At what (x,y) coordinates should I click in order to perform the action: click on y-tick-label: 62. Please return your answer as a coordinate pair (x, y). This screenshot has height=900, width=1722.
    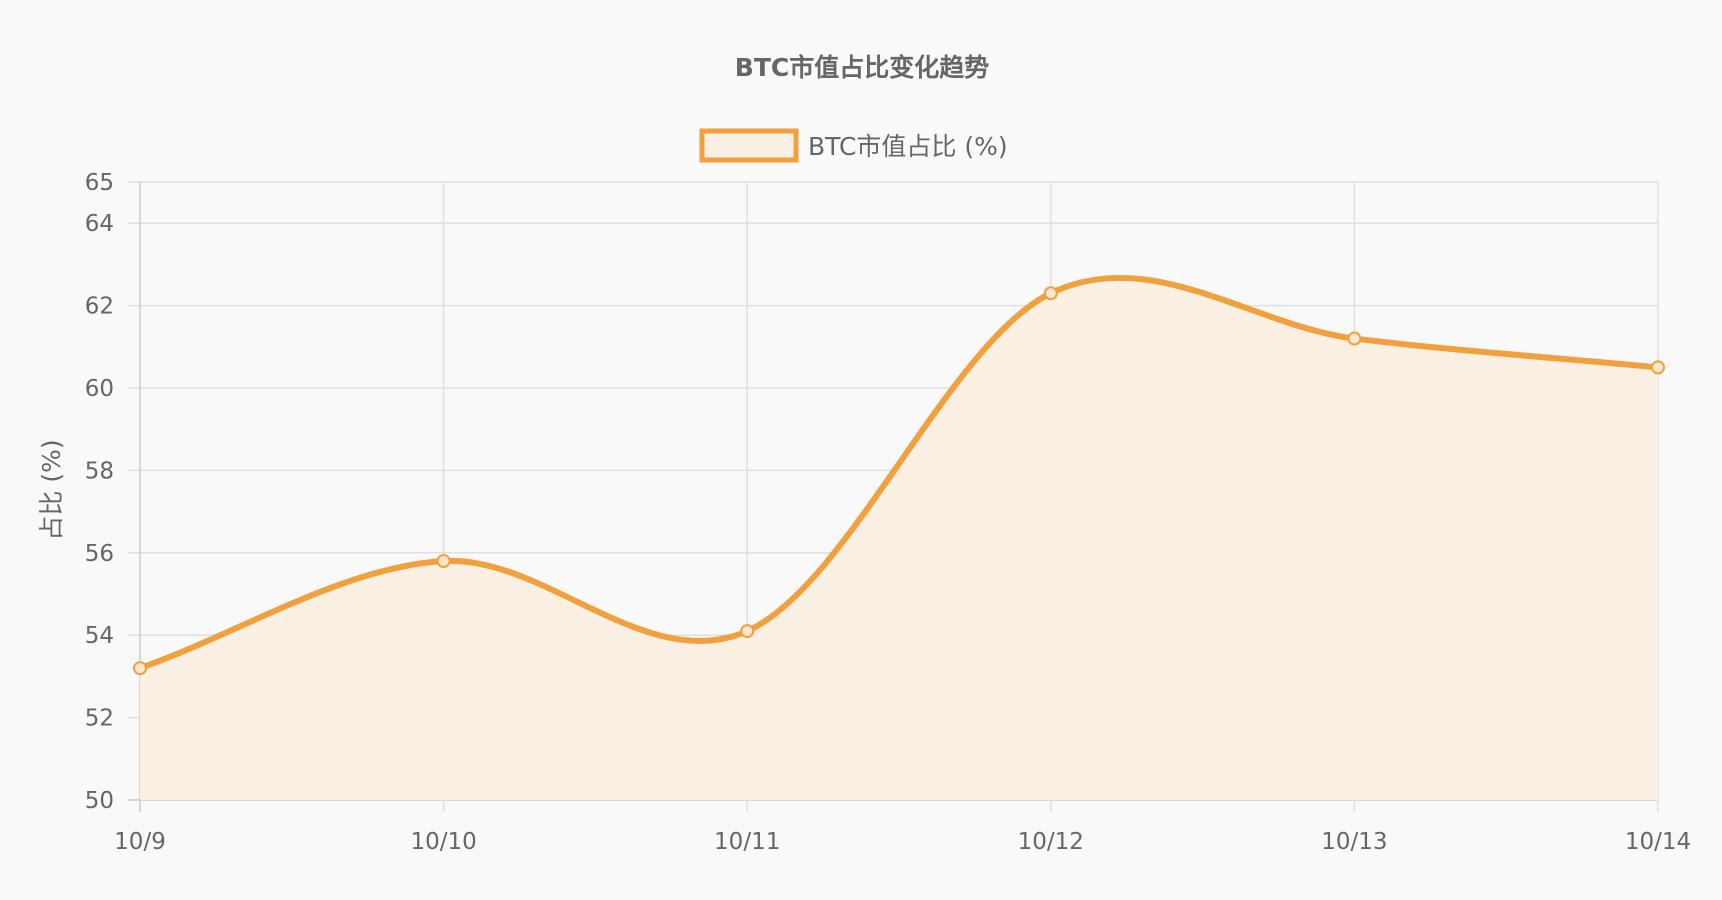
    Looking at the image, I should click on (99, 307).